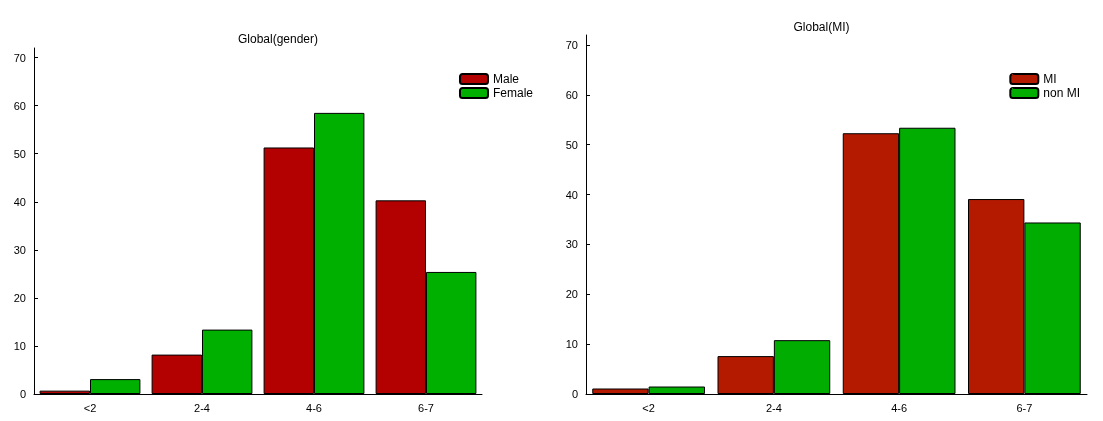 This screenshot has height=421, width=1103. Describe the element at coordinates (506, 79) in the screenshot. I see `legend-label: Male` at that location.